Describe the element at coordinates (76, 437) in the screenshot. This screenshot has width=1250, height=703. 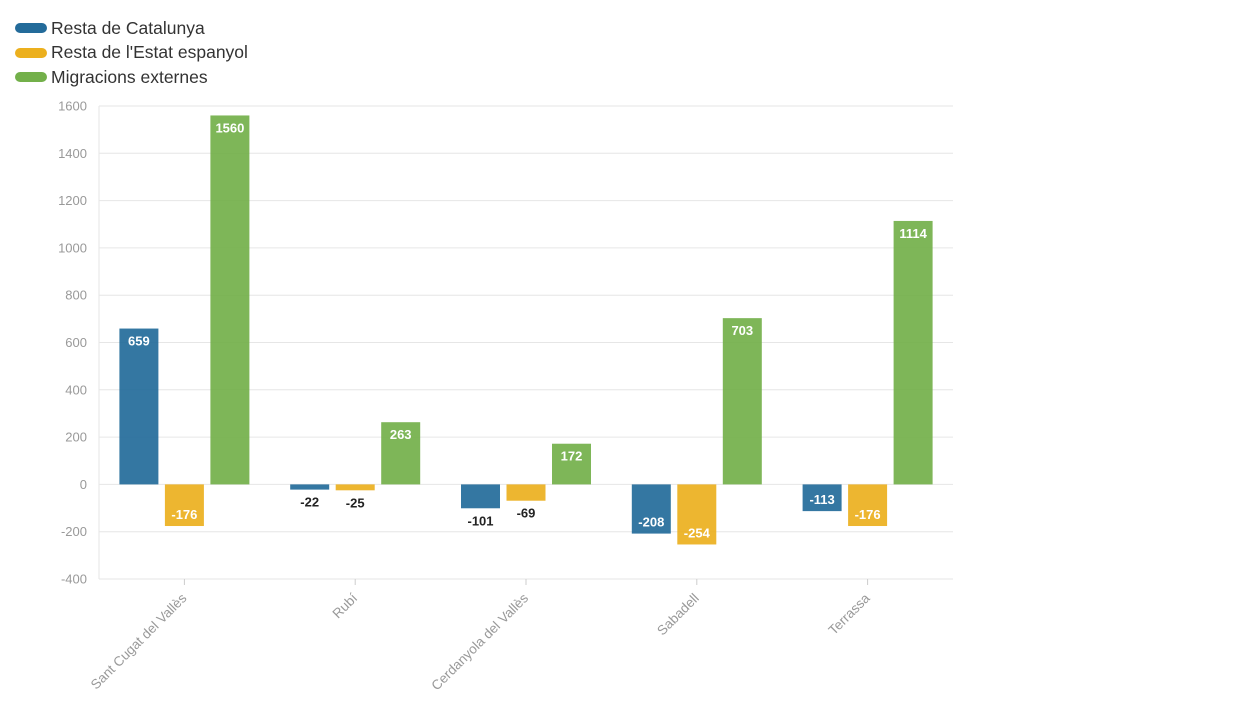
I see `y-tick-label: 200` at that location.